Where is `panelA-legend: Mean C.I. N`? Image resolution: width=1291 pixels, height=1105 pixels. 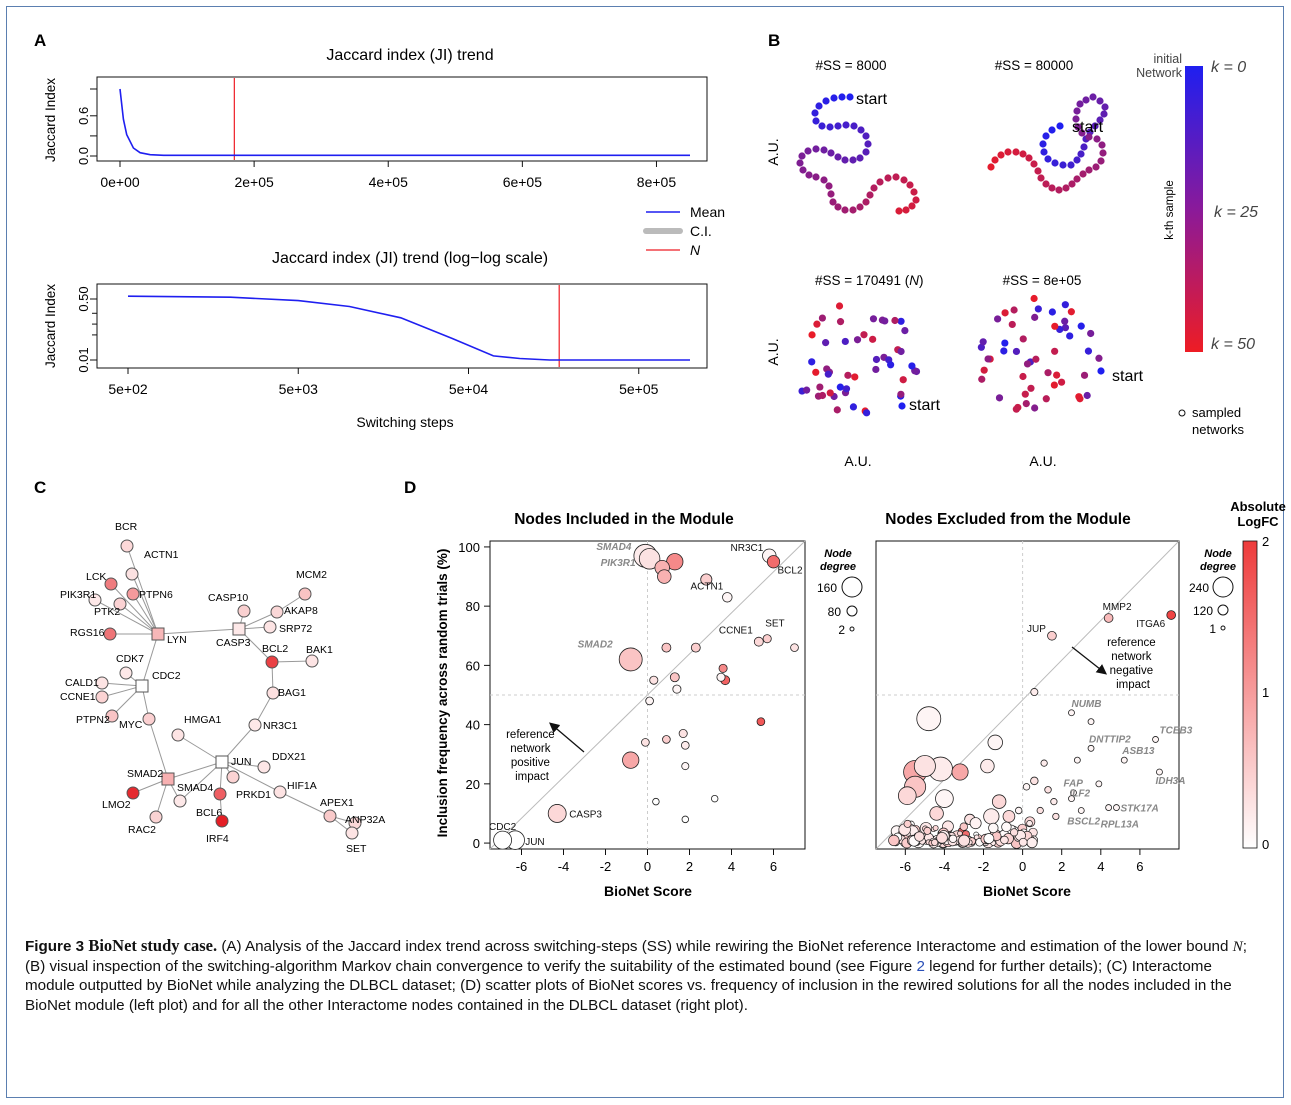 panelA-legend: Mean C.I. N is located at coordinates (684, 231).